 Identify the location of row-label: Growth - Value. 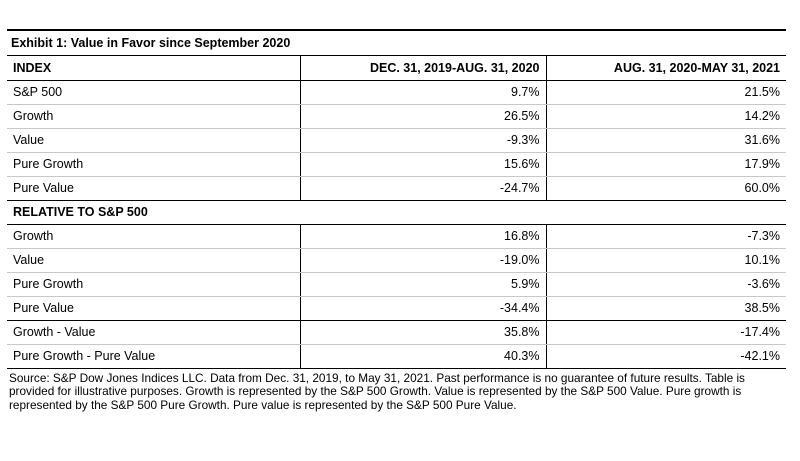
(153, 332).